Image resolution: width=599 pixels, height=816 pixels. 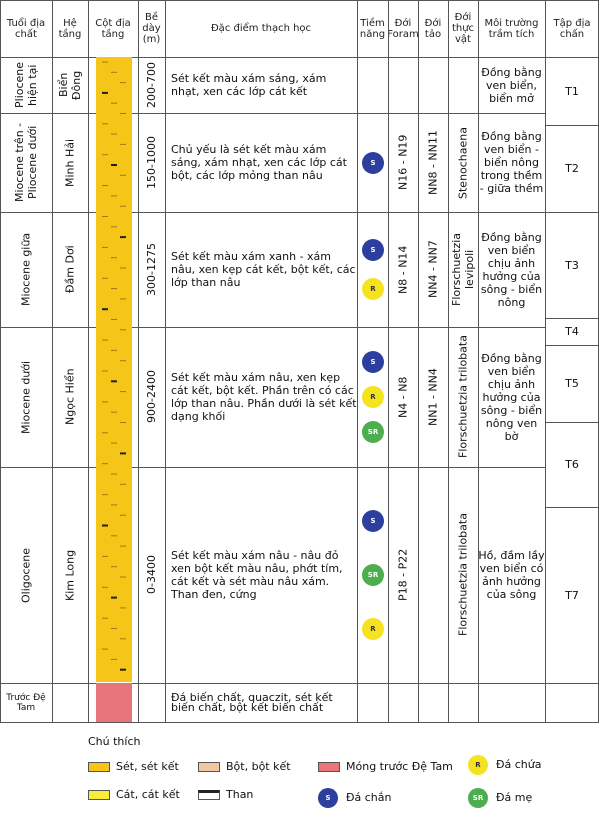 I want to click on formation: Đầm Dơi, so click(x=70, y=269).